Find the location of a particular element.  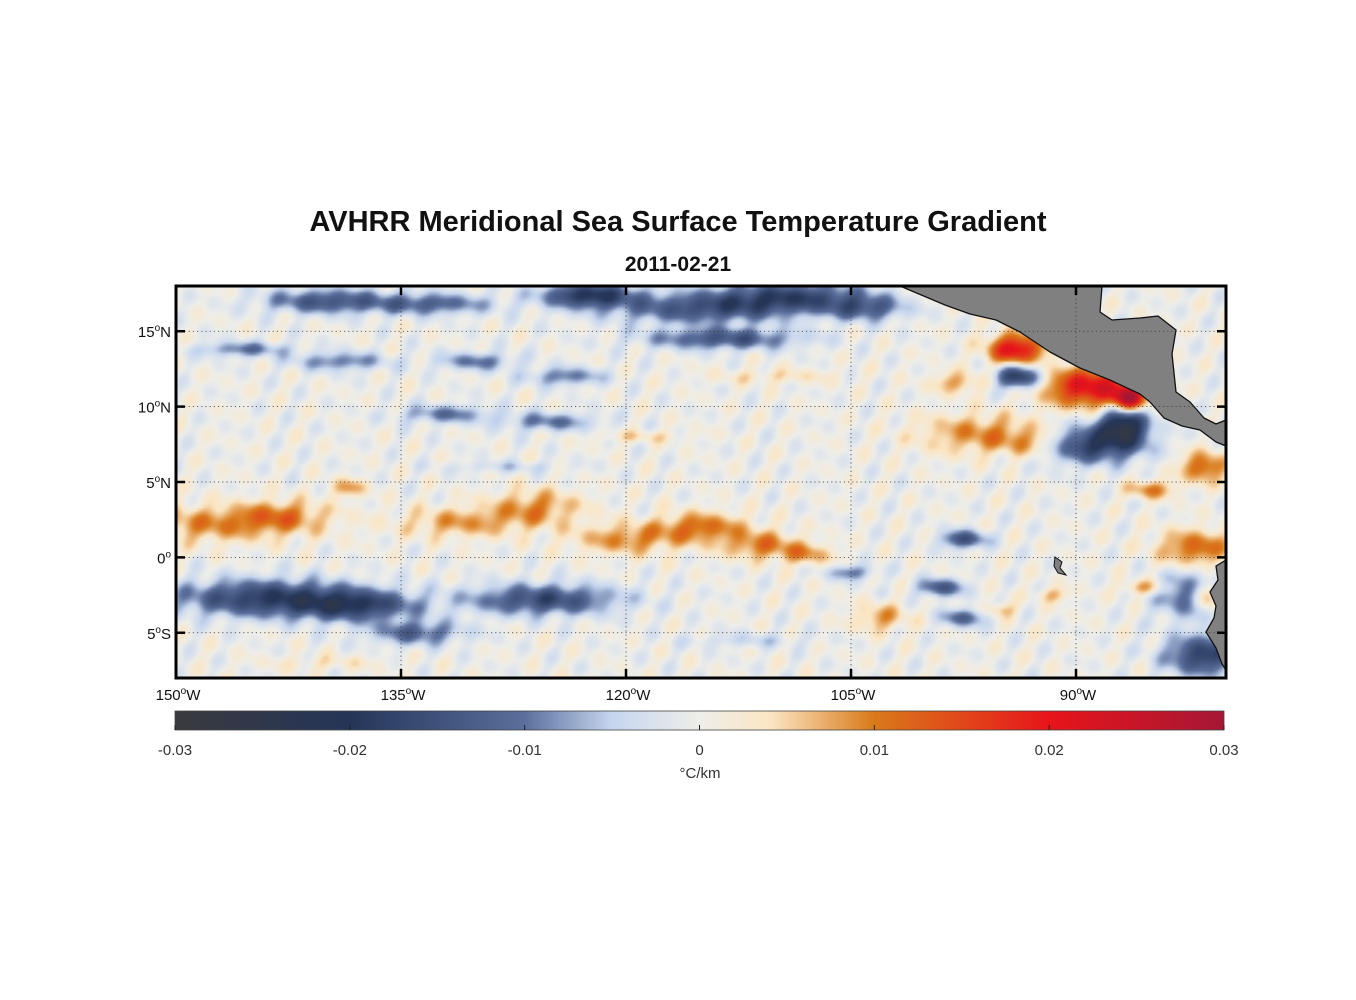

lat-tick-label: 15oN is located at coordinates (154, 332).